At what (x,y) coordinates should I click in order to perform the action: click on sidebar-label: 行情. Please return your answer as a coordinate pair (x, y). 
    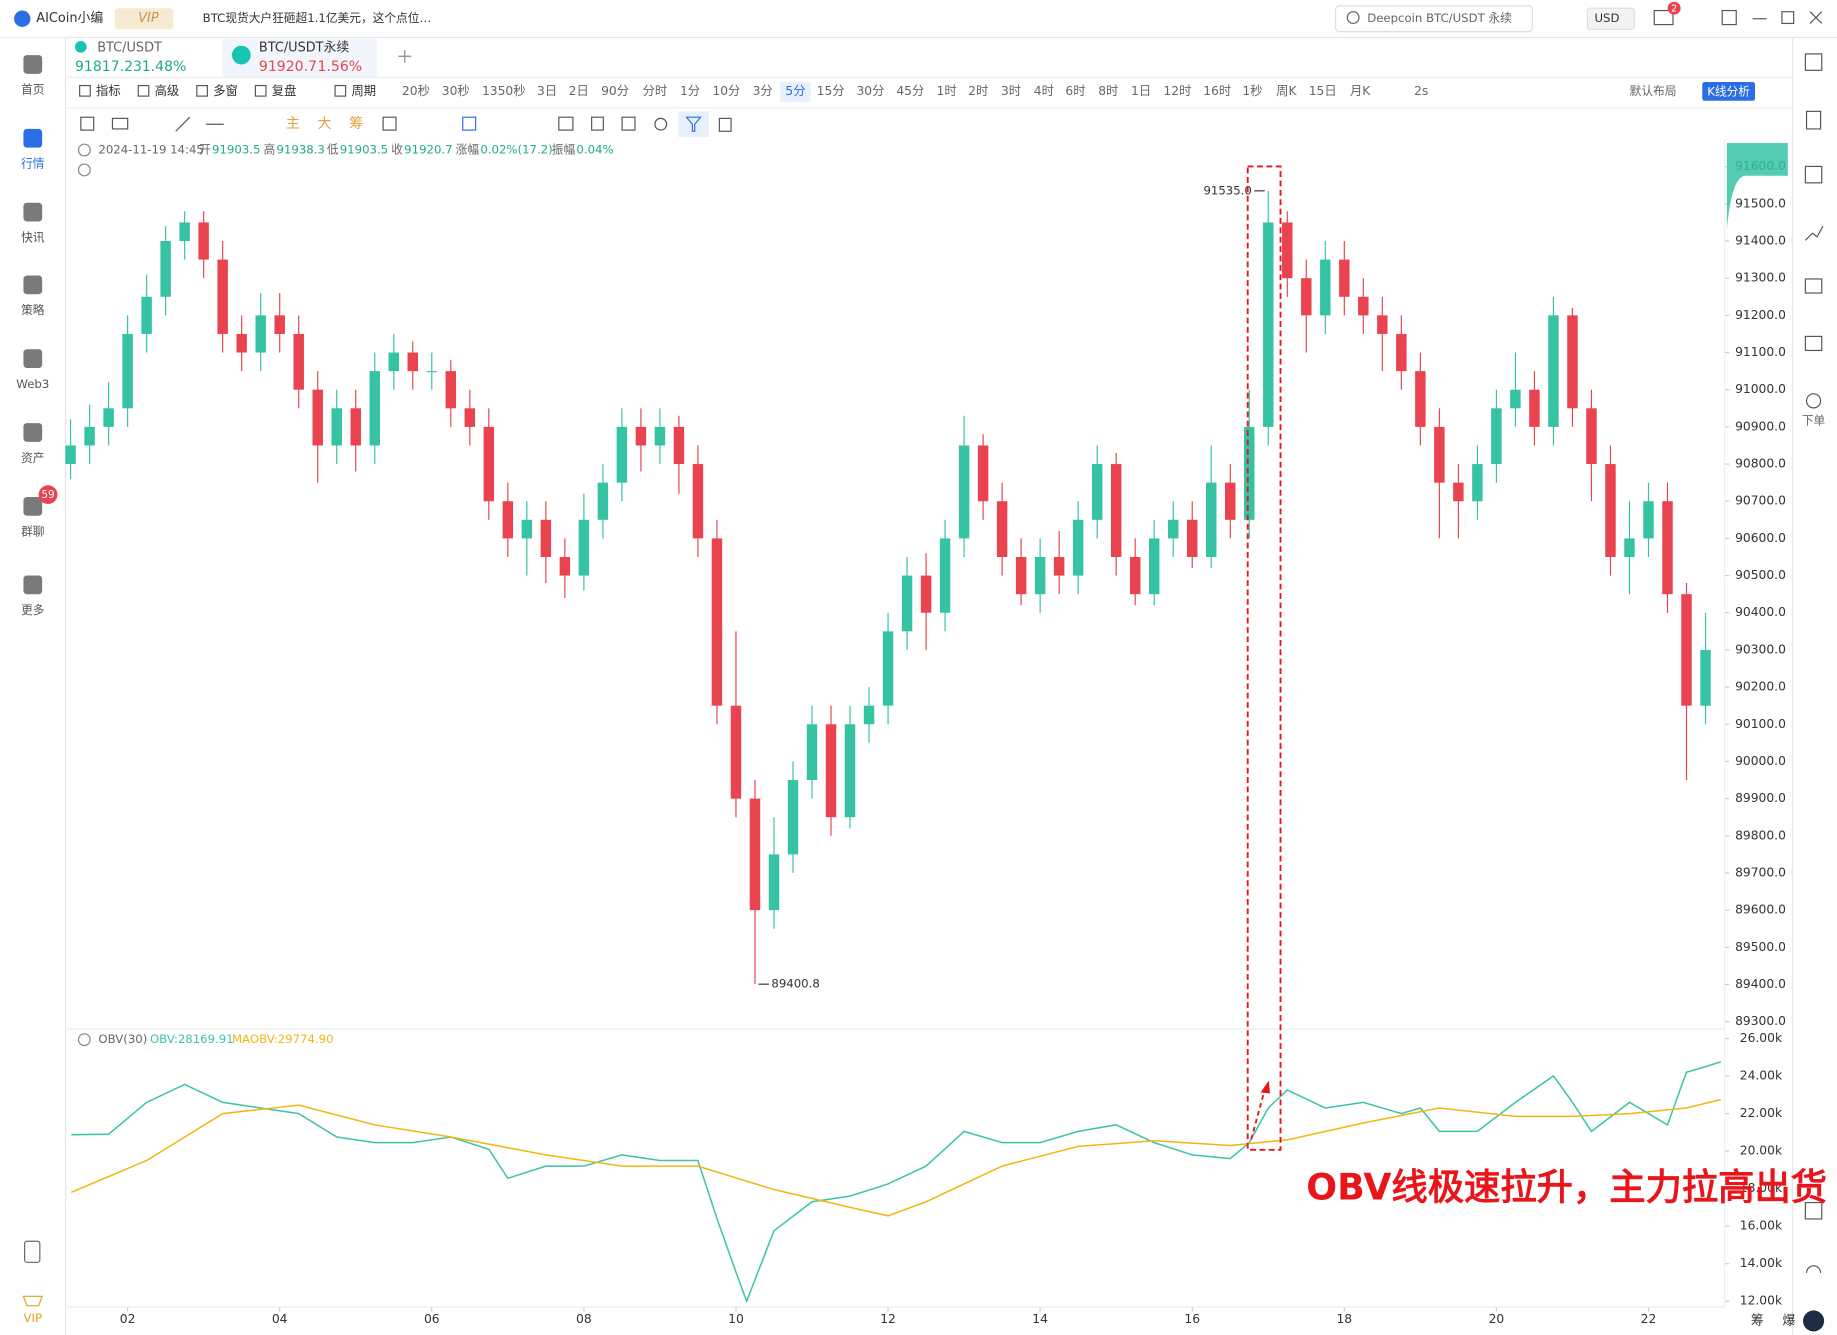
    Looking at the image, I should click on (33, 164).